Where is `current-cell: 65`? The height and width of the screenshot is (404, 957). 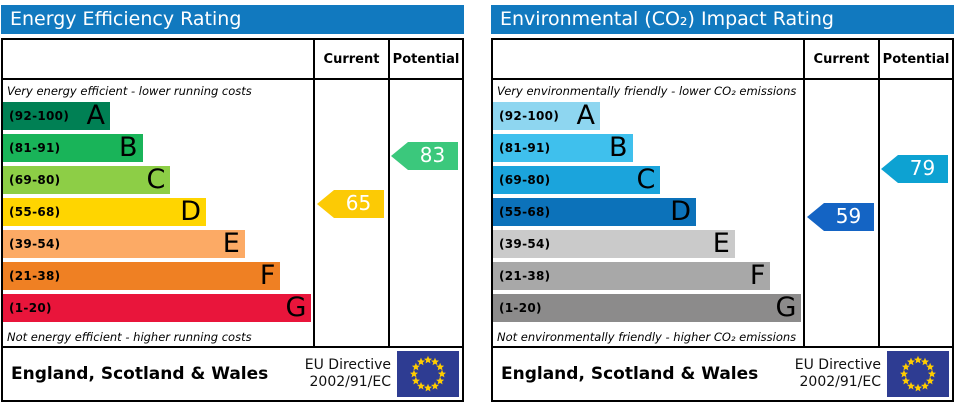 current-cell: 65 is located at coordinates (350, 213).